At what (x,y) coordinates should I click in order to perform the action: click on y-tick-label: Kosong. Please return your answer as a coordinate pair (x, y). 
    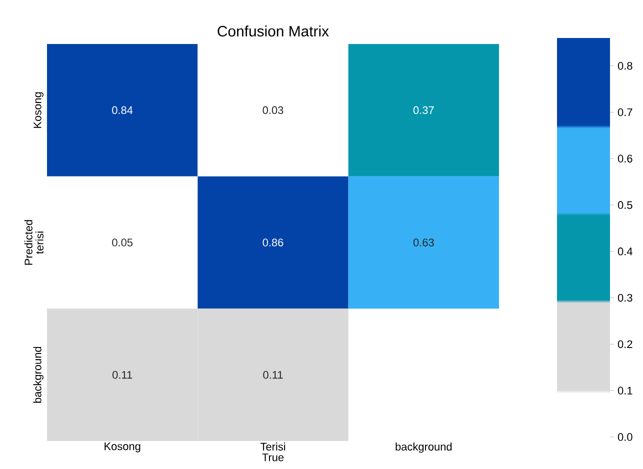
    Looking at the image, I should click on (39, 110).